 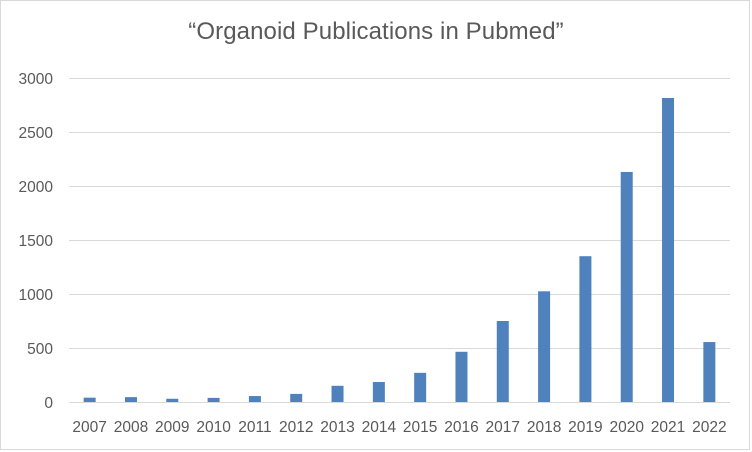 What do you see at coordinates (296, 427) in the screenshot?
I see `x-tick-label-2012: 2012` at bounding box center [296, 427].